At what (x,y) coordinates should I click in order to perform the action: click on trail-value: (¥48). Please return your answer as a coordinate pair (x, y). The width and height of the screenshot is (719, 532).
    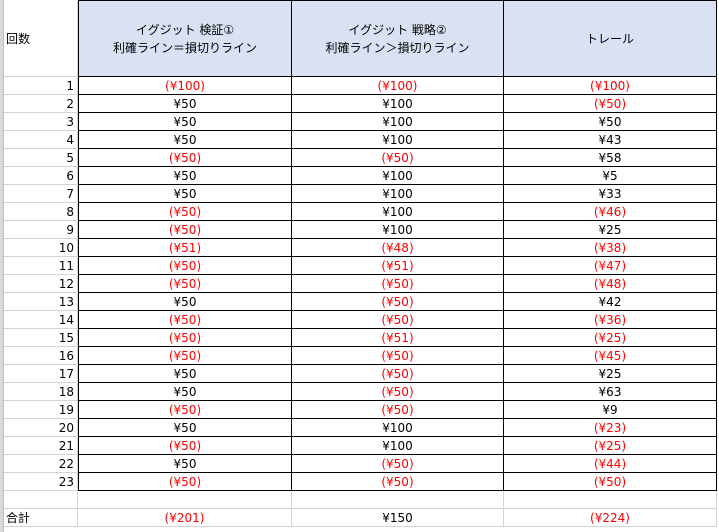
    Looking at the image, I should click on (610, 284).